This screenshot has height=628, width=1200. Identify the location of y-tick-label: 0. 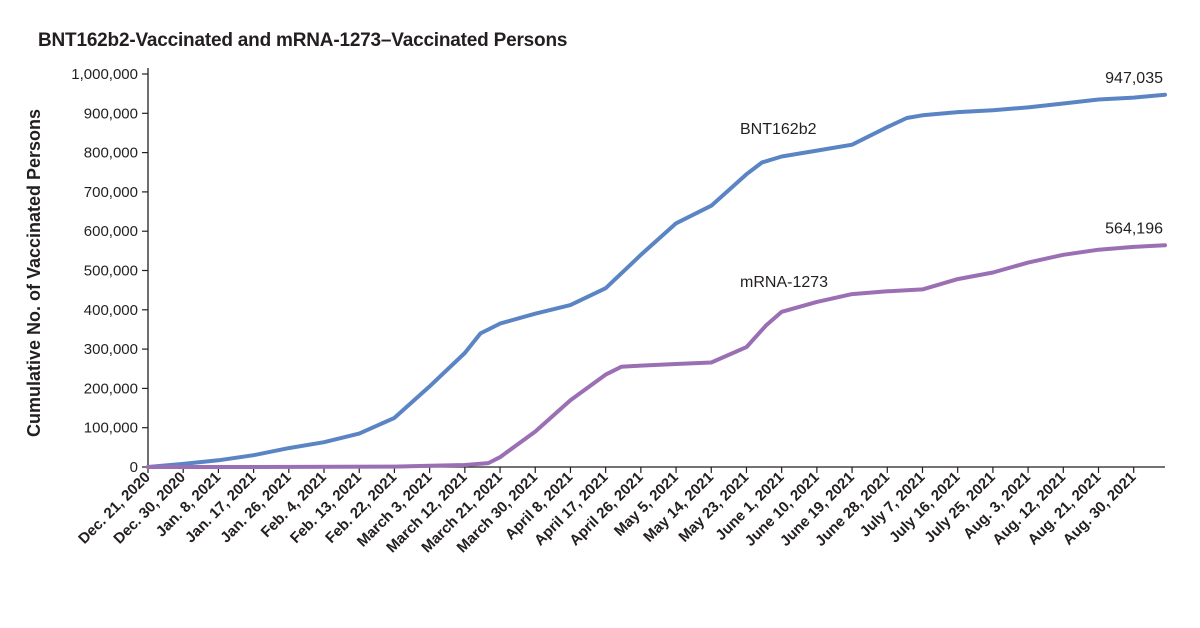
(134, 467).